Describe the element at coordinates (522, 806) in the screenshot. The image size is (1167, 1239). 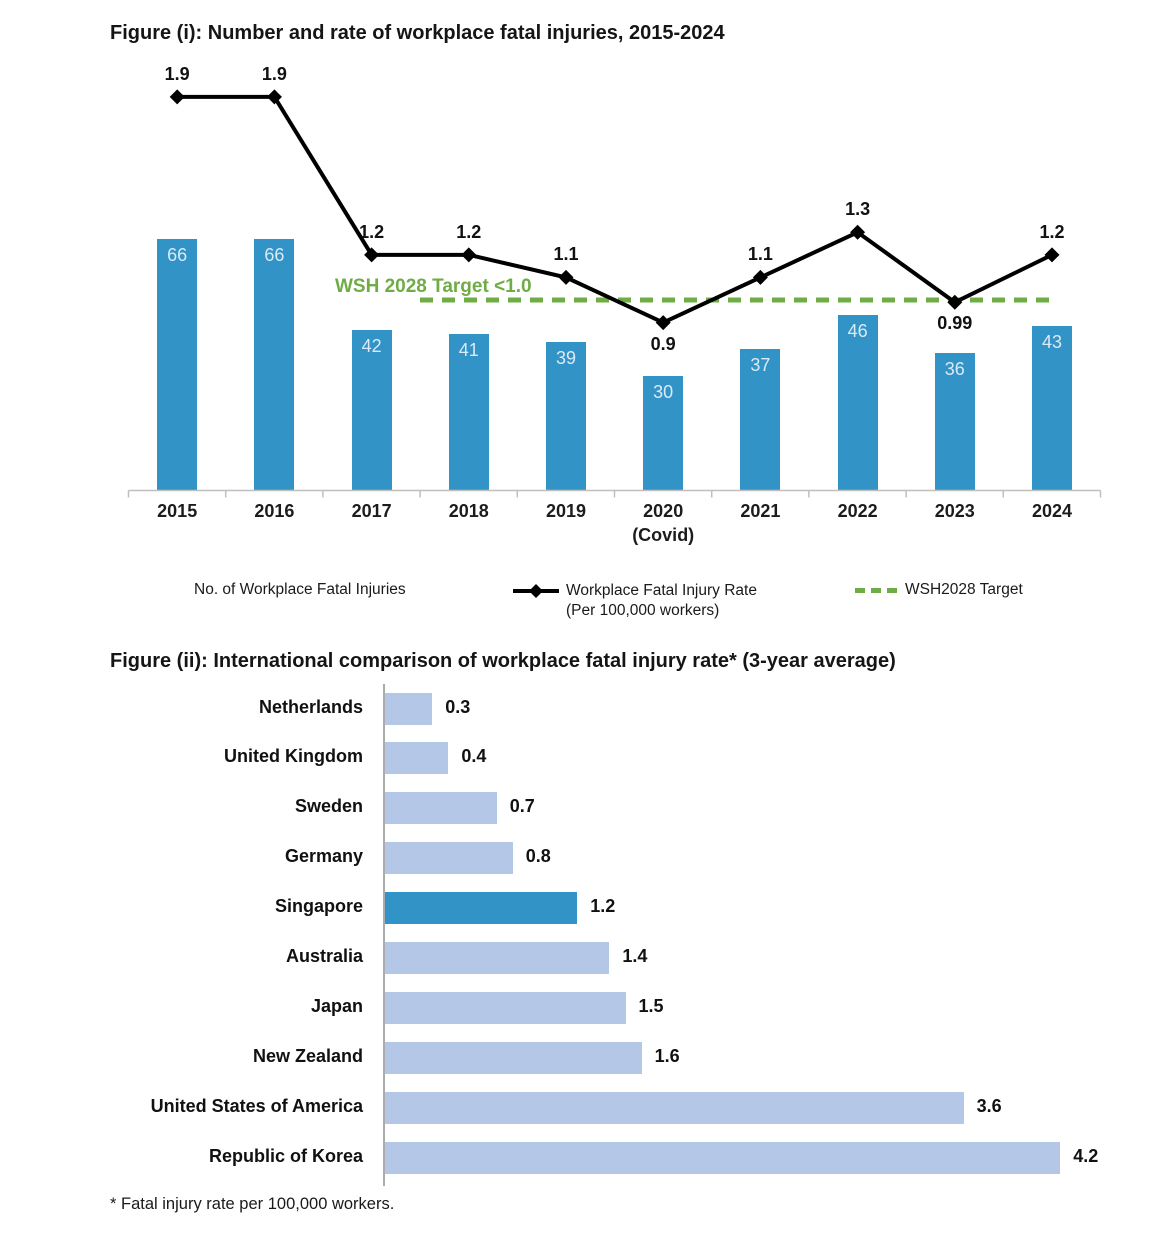
I see `rate-value-label: 0.7` at that location.